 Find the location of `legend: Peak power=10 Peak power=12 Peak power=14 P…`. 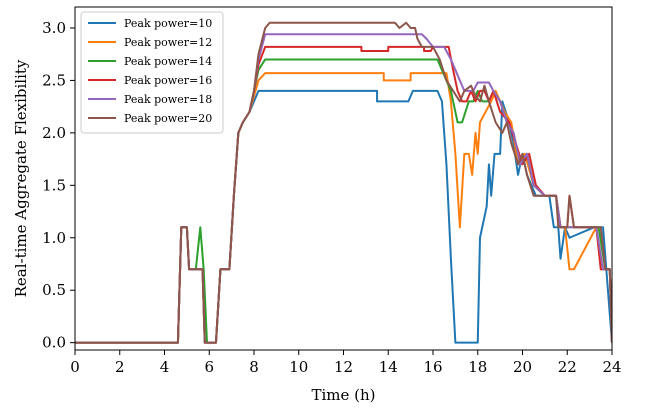

legend: Peak power=10 Peak power=12 Peak power=14 P… is located at coordinates (152, 72).